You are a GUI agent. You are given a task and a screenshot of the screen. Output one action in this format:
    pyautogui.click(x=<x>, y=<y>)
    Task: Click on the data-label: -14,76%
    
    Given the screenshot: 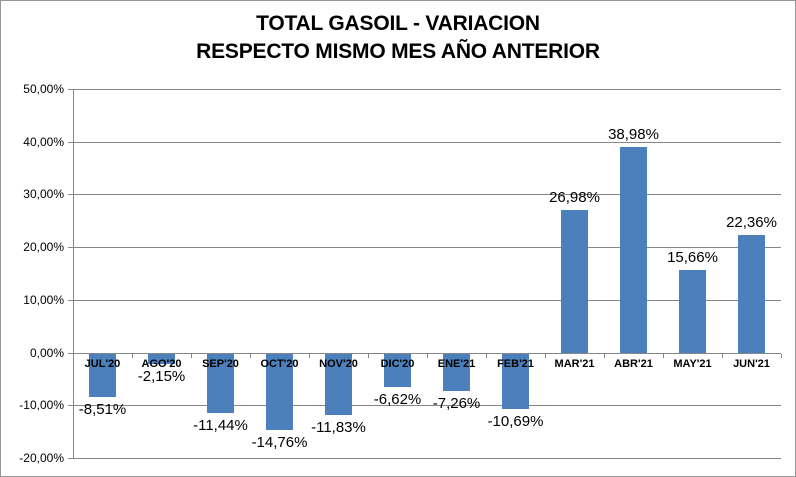 What is the action you would take?
    pyautogui.click(x=279, y=443)
    